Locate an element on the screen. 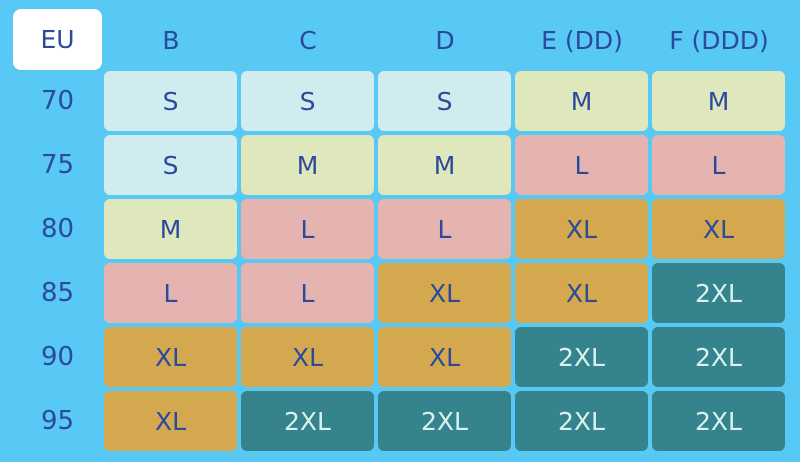 This screenshot has height=462, width=800. row-header-75: 75 is located at coordinates (57, 165).